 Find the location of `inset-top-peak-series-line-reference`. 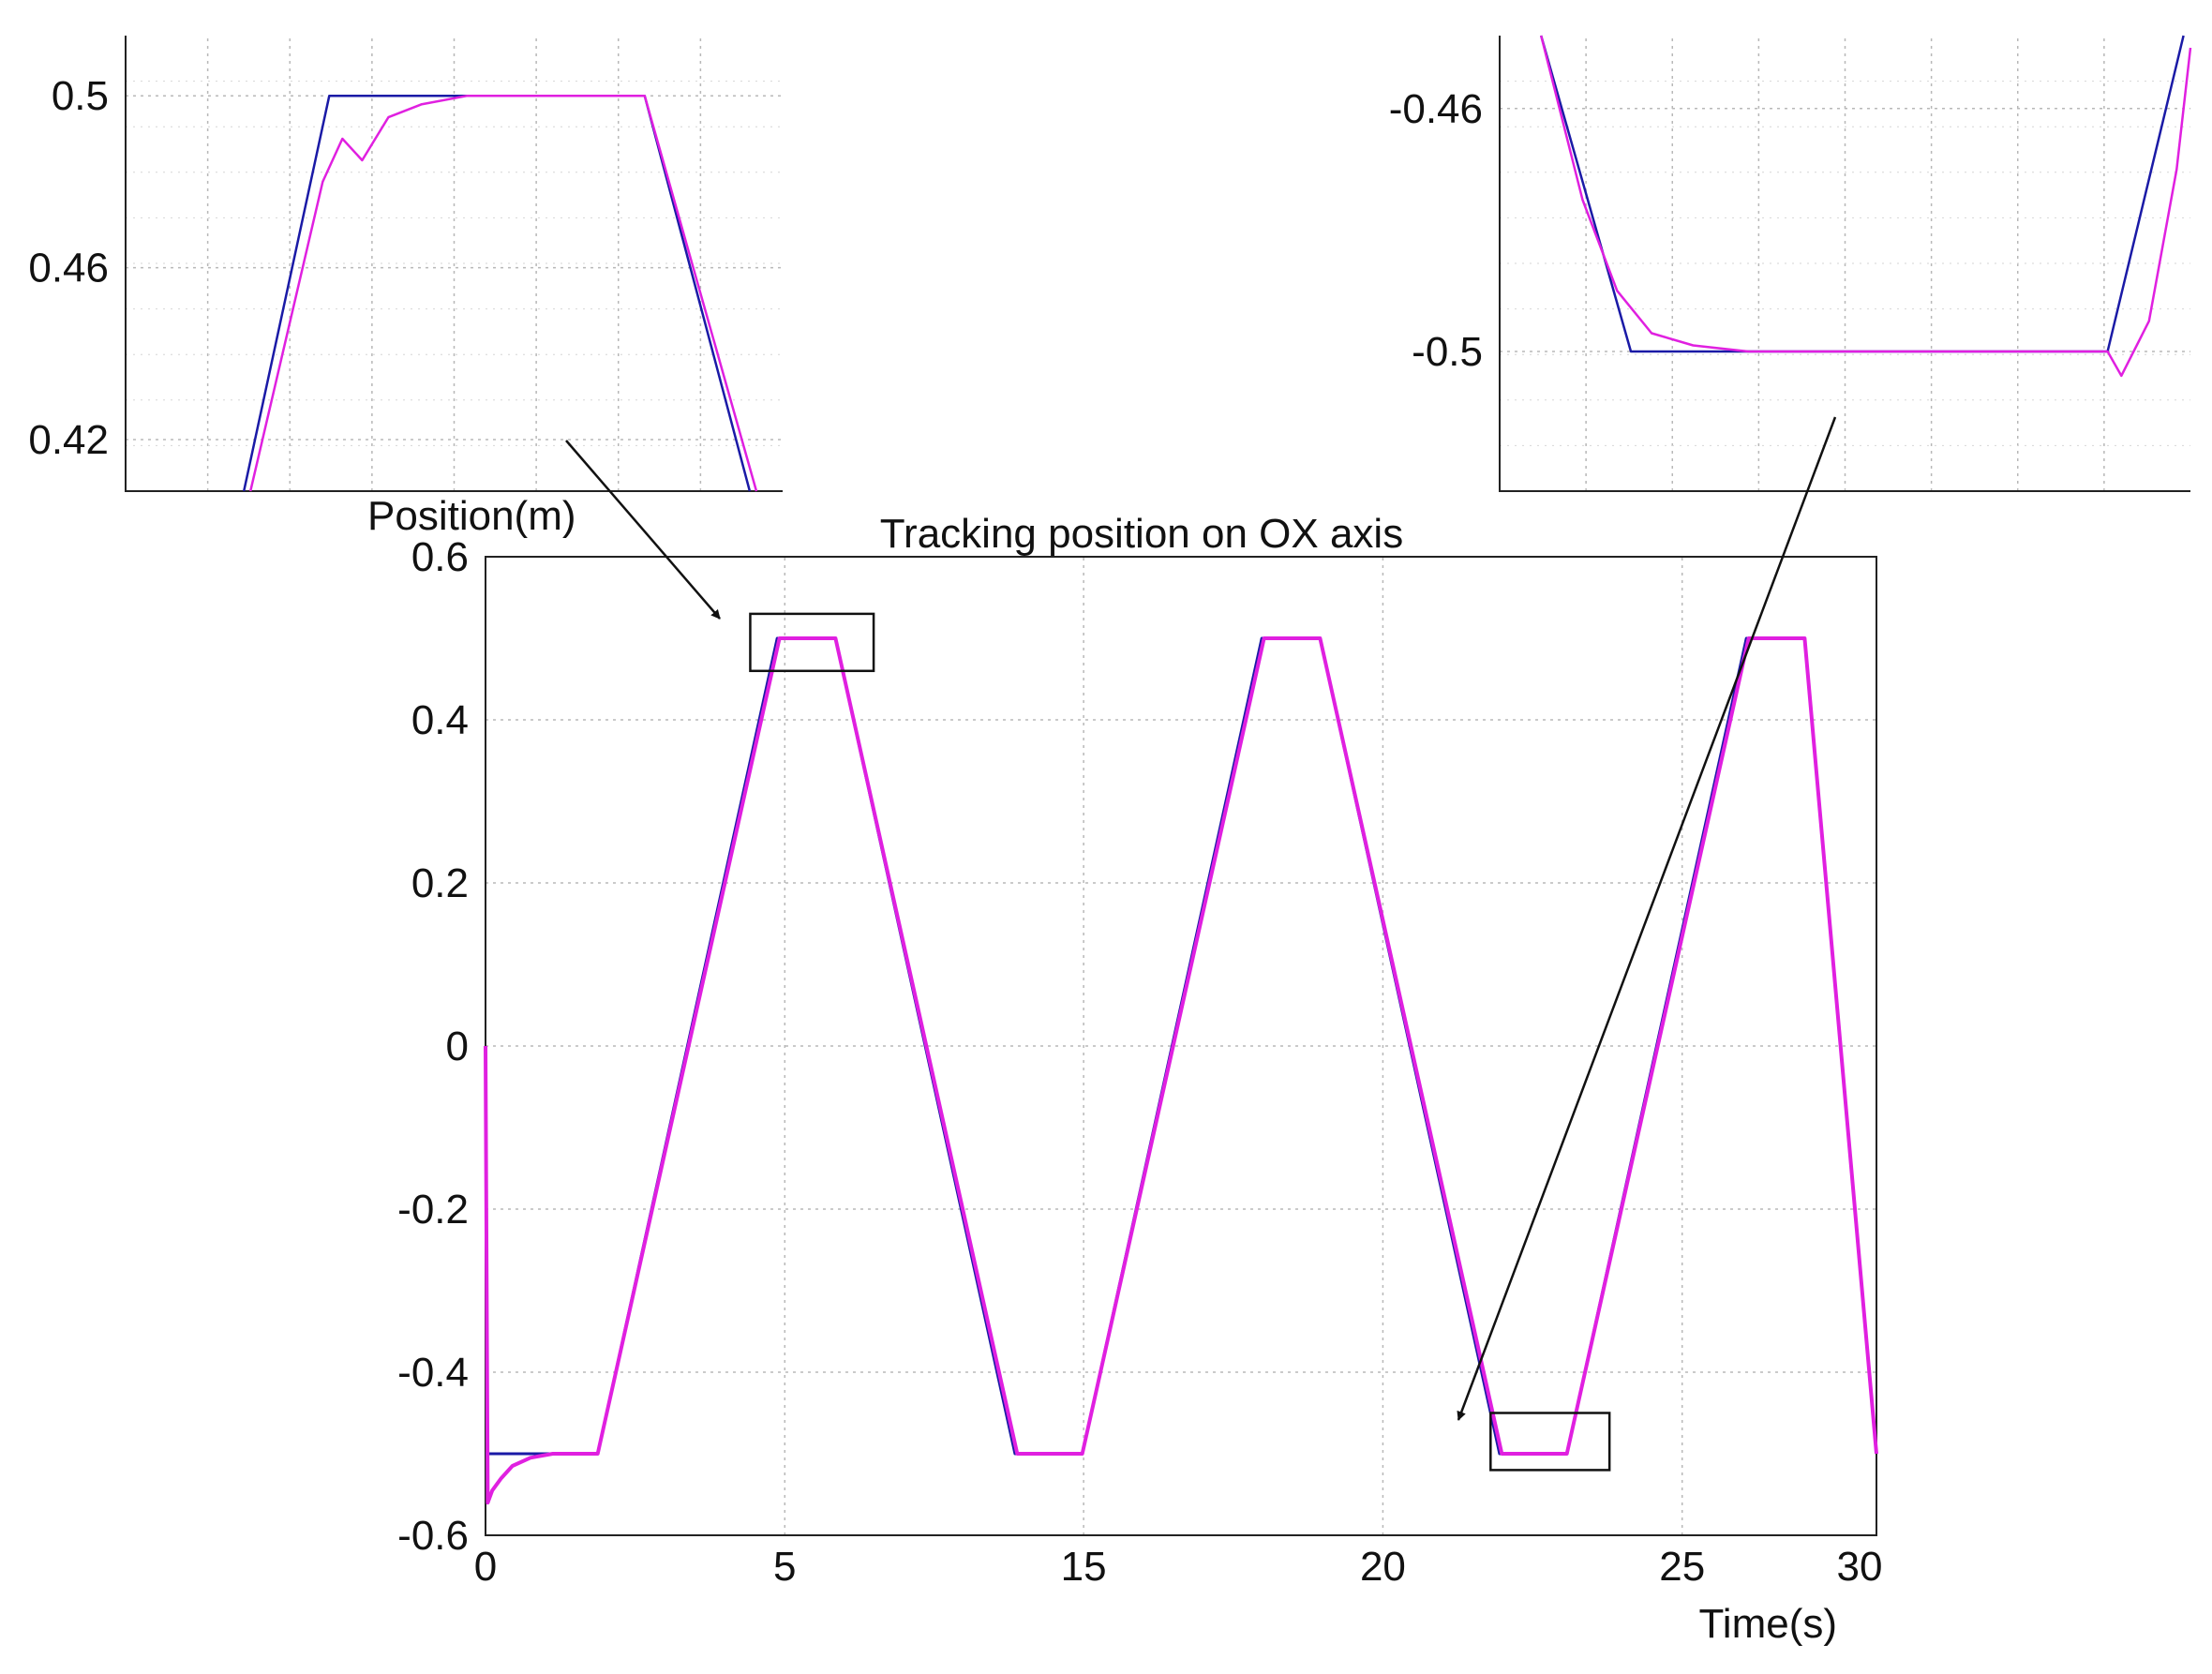

inset-top-peak-series-line-reference is located at coordinates (497, 293).